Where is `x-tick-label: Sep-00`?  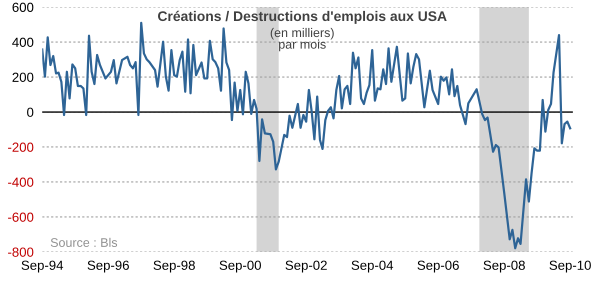
x-tick-label: Sep-00 is located at coordinates (240, 266).